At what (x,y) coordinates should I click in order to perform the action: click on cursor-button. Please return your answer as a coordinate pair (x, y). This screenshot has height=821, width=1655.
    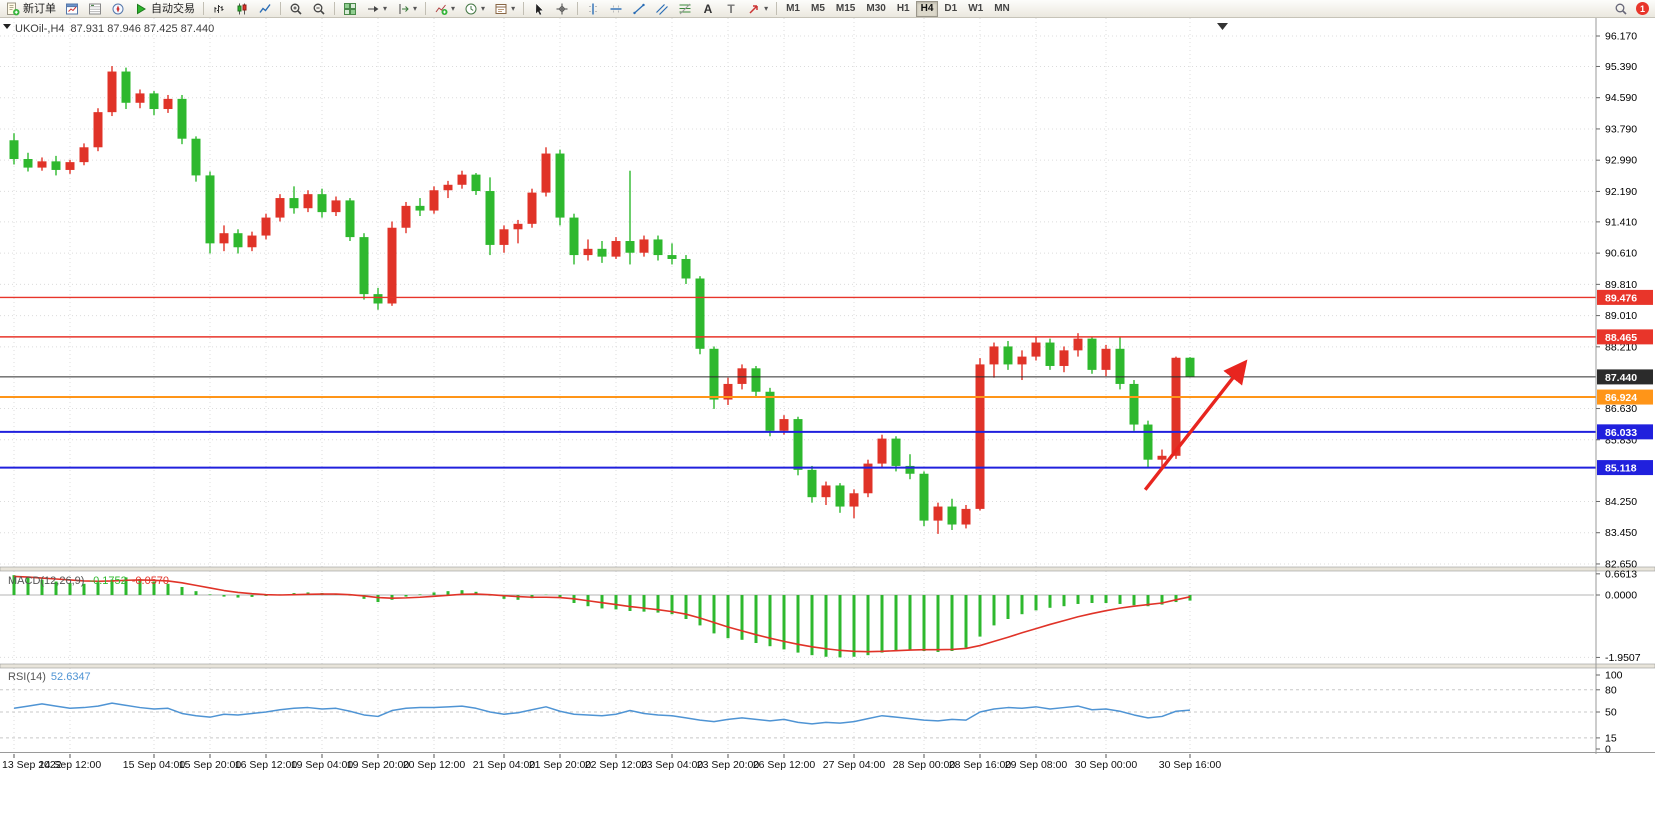
    Looking at the image, I should click on (539, 9).